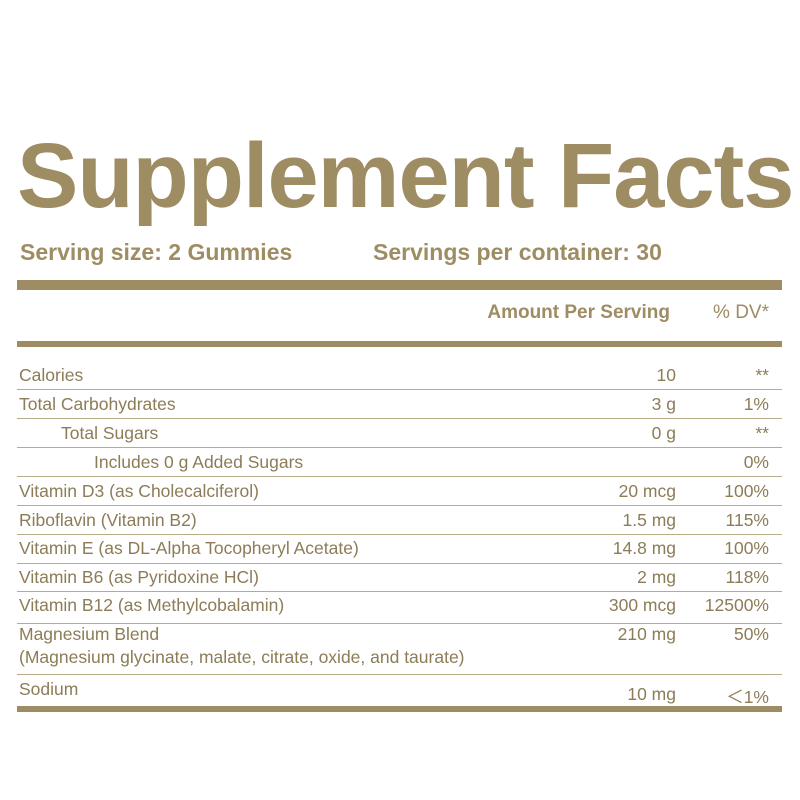 The height and width of the screenshot is (800, 800). Describe the element at coordinates (110, 433) in the screenshot. I see `nutrient-name: Total Sugars` at that location.